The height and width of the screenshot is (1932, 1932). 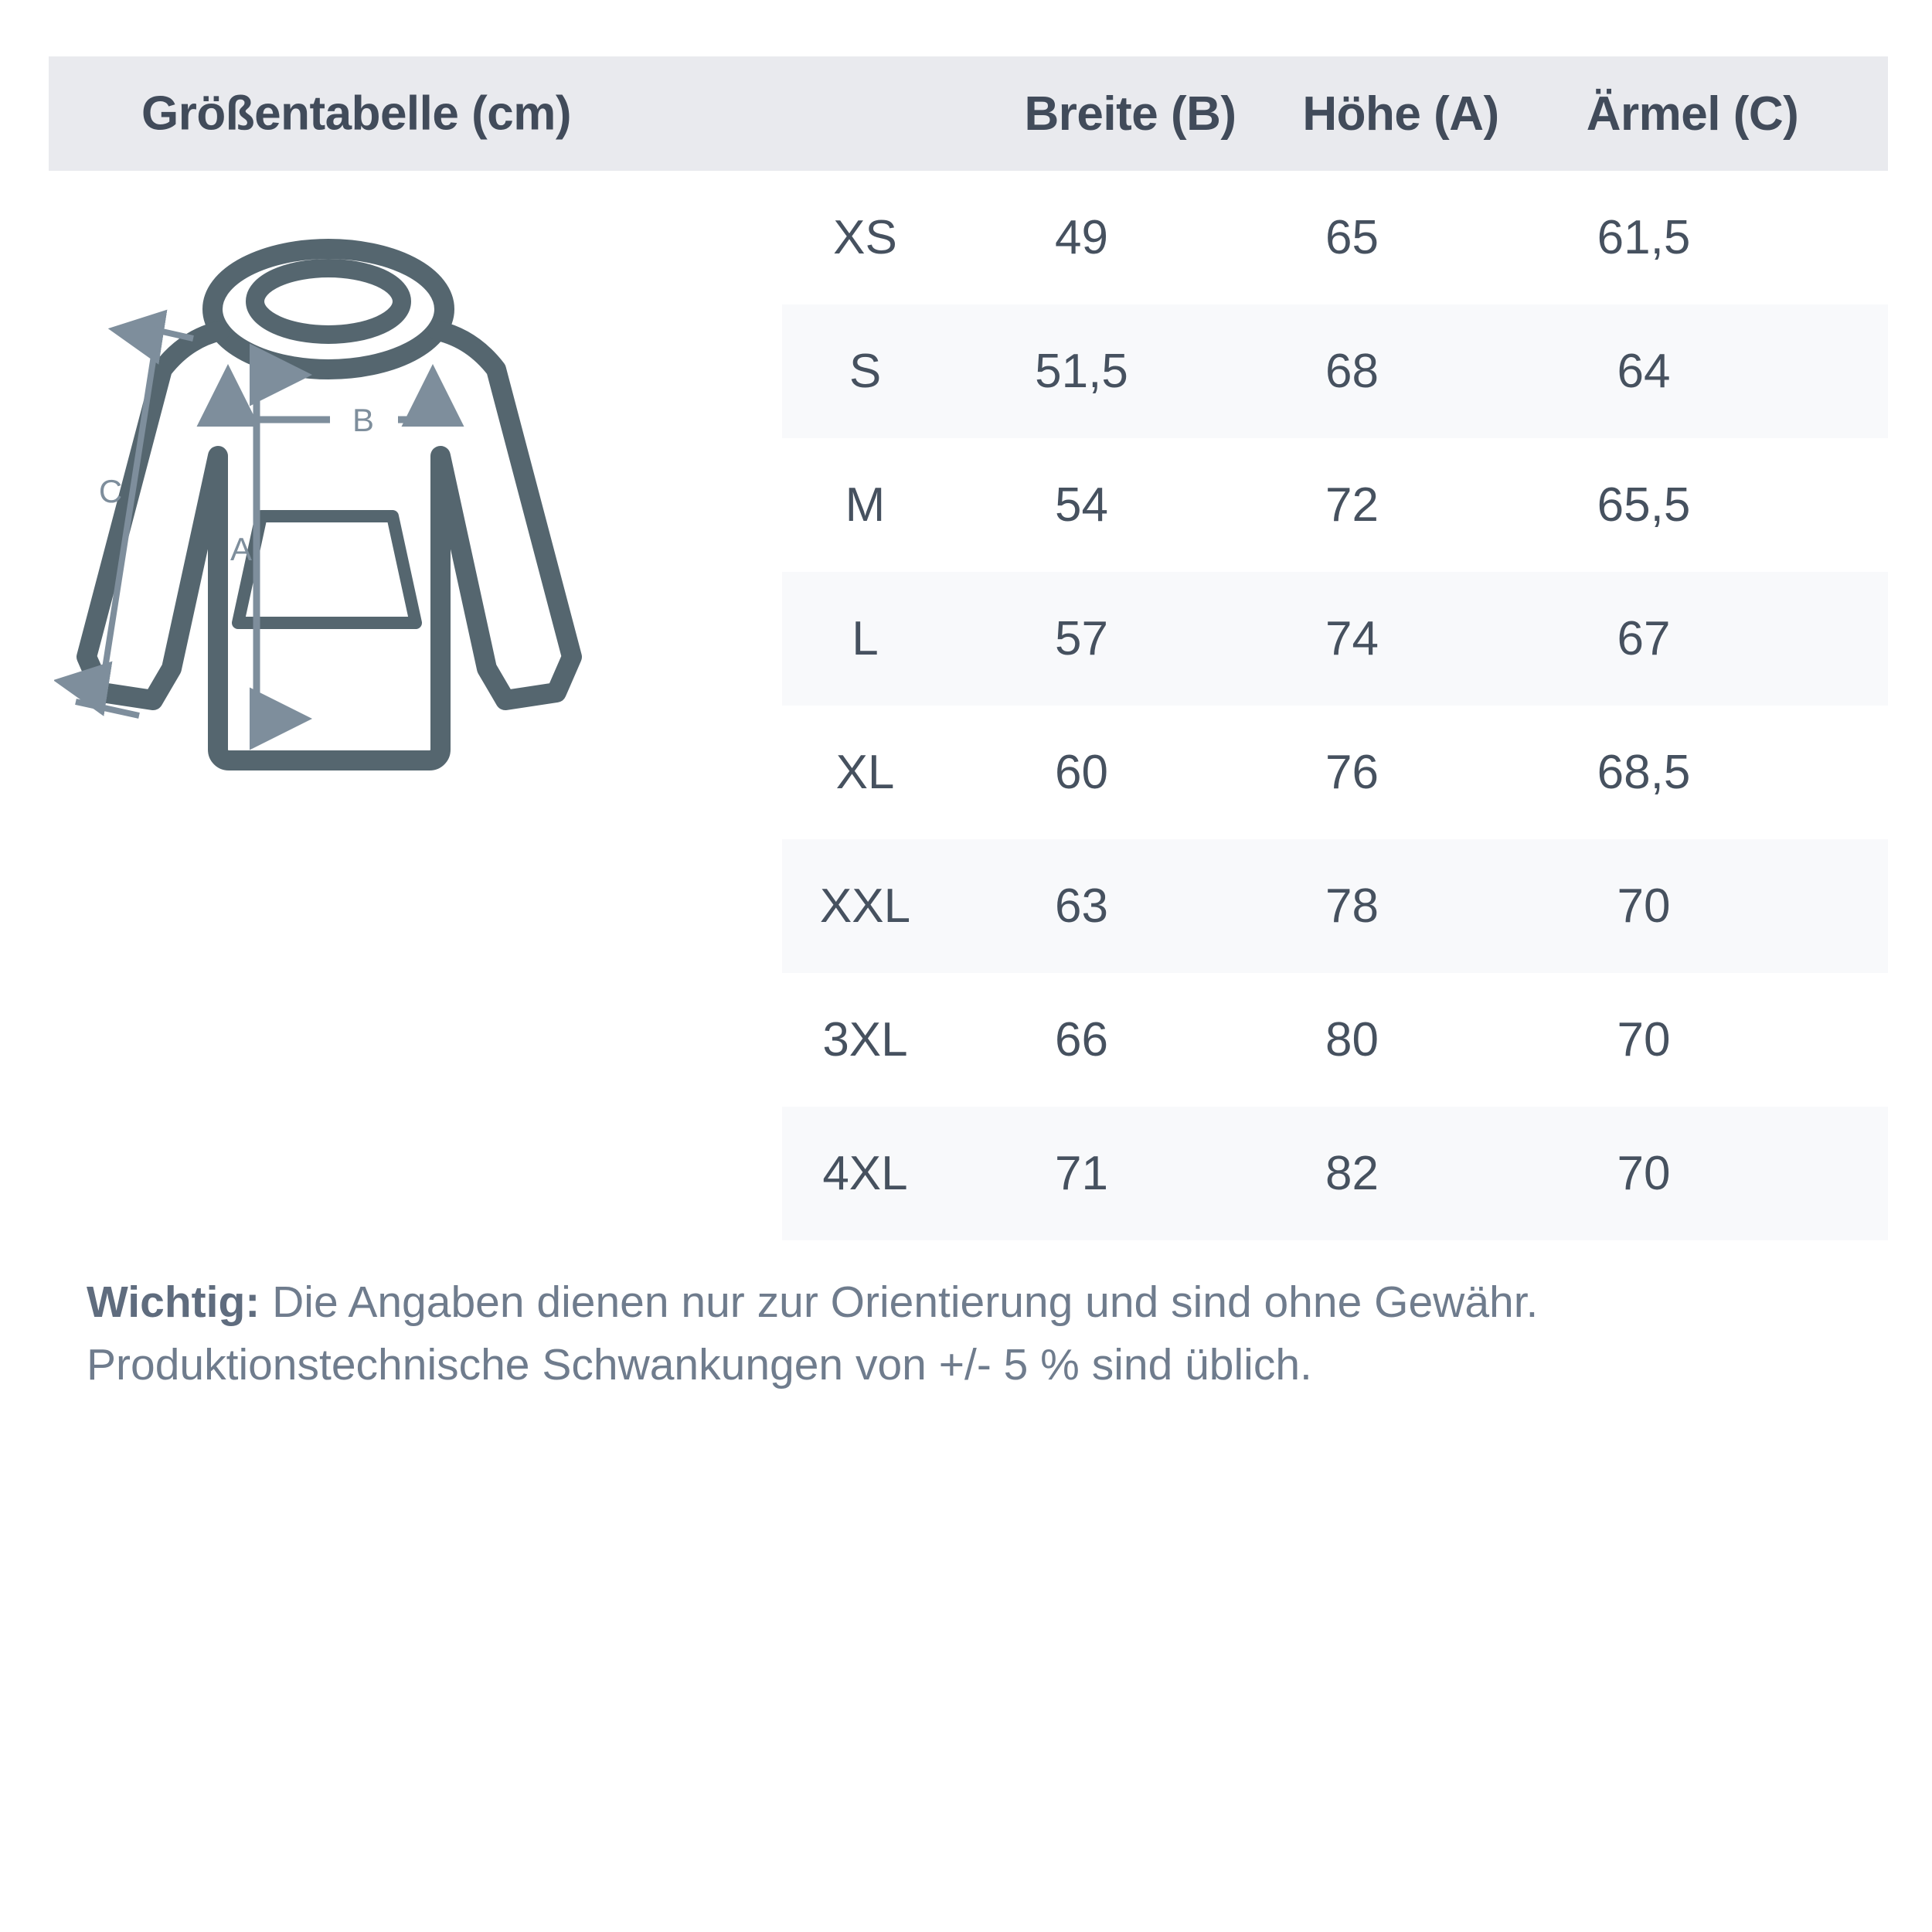 I want to click on hoodie-icon, so click(x=330, y=505).